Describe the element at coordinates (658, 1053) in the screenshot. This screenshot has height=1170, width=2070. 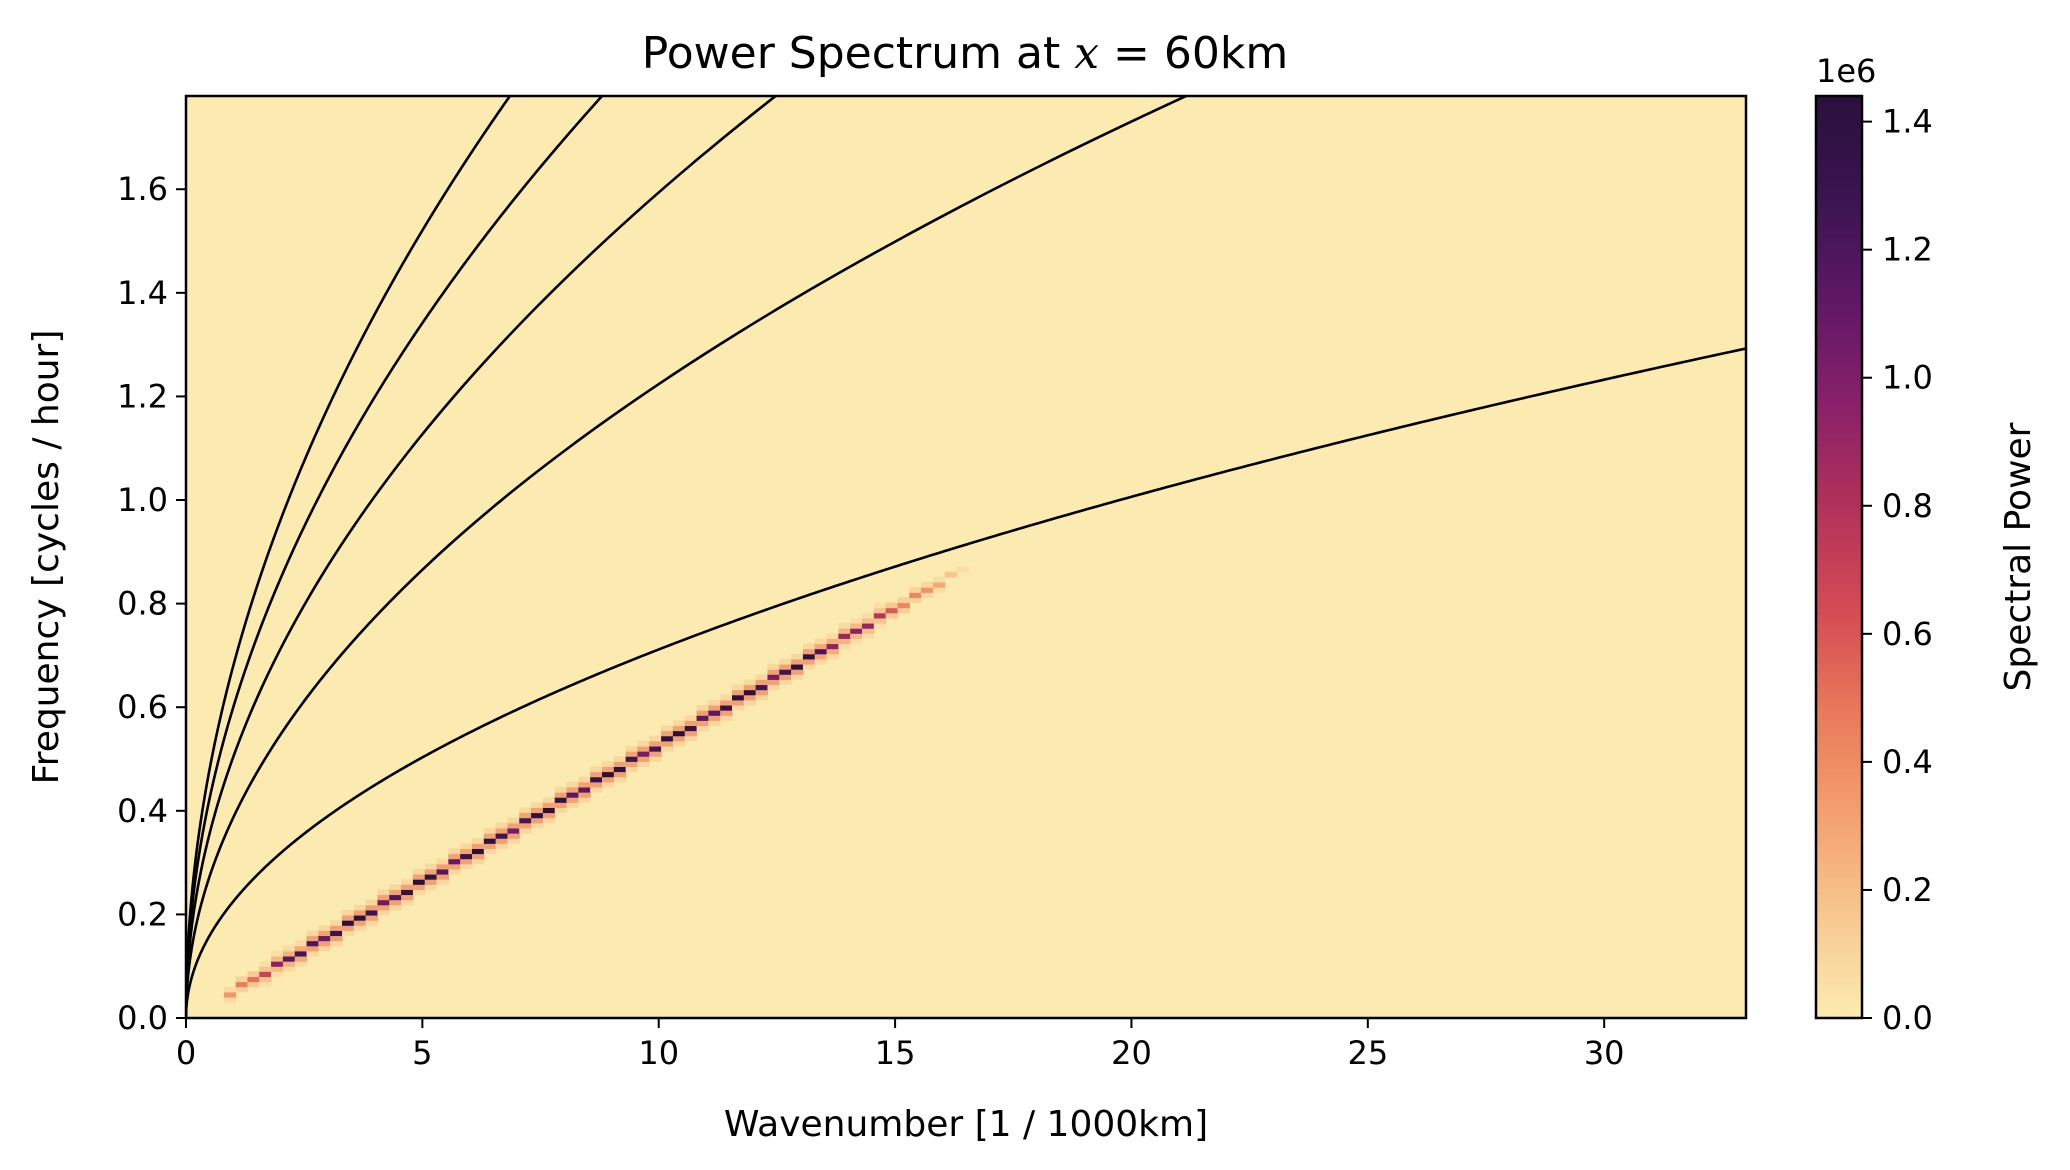
I see `x-tick-label: 10` at that location.